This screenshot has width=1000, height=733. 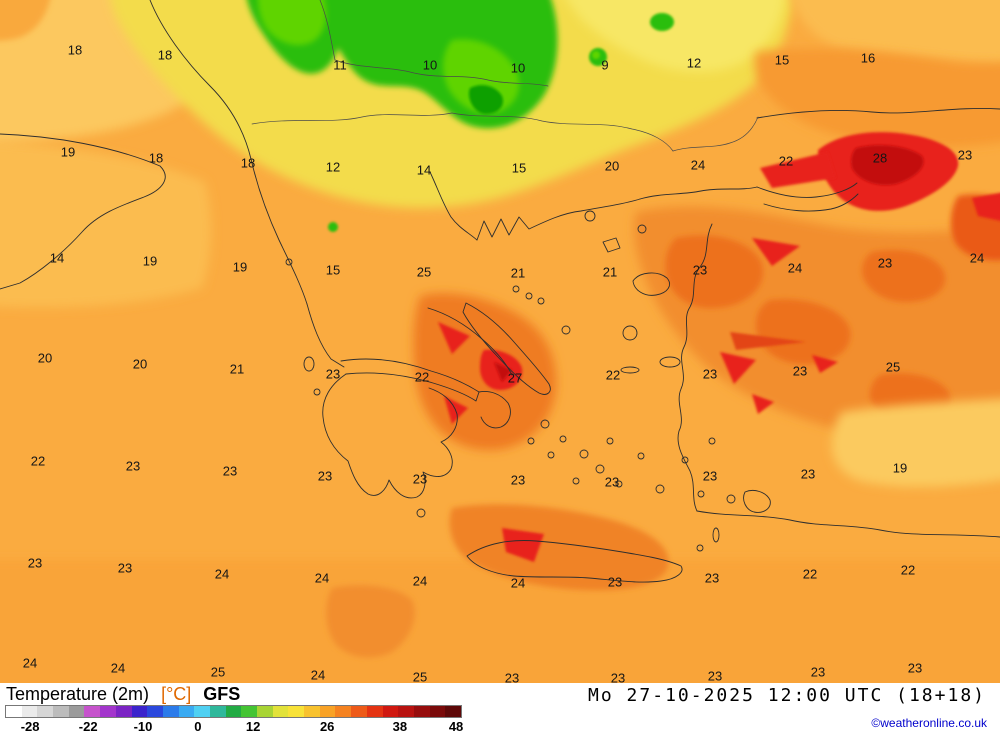 I want to click on scale-tick-label: 38, so click(x=400, y=726).